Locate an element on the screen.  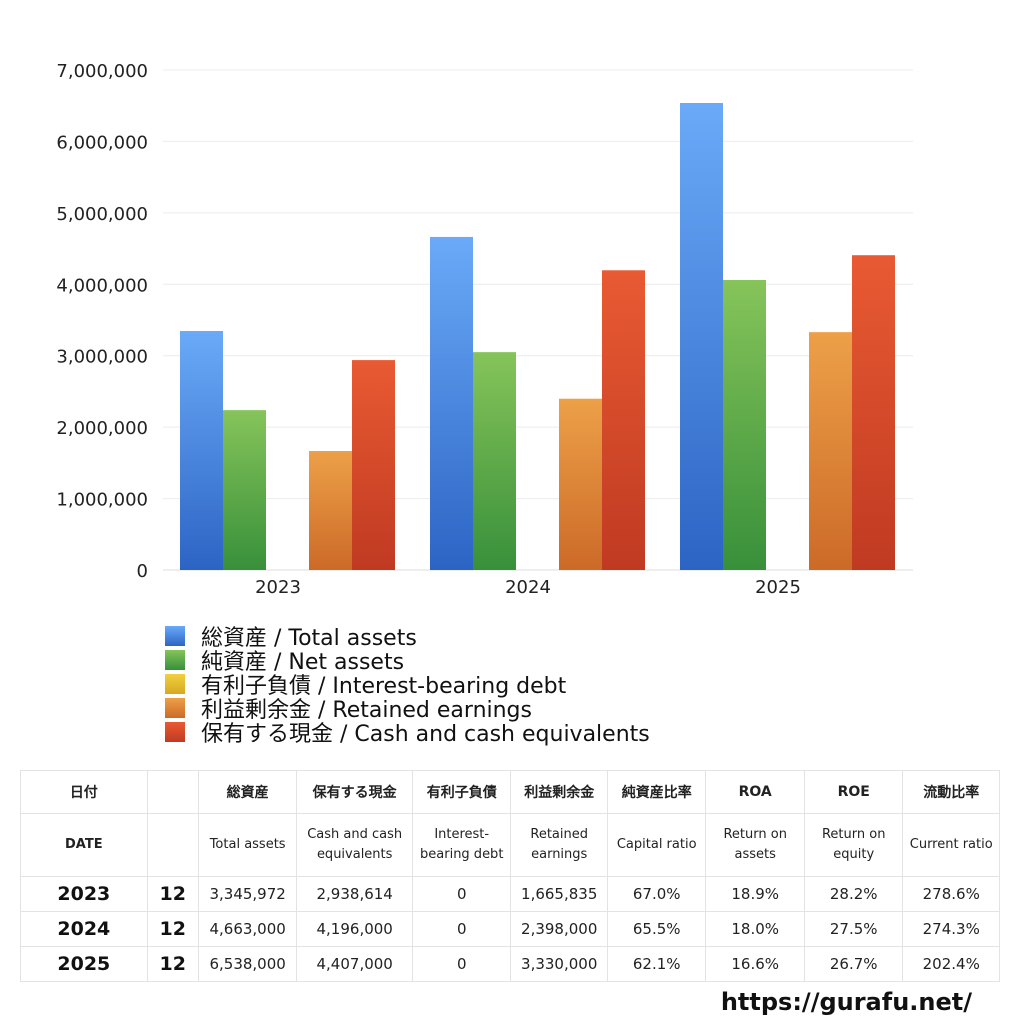
legend-item: 総資産 / Total assets is located at coordinates (407, 637).